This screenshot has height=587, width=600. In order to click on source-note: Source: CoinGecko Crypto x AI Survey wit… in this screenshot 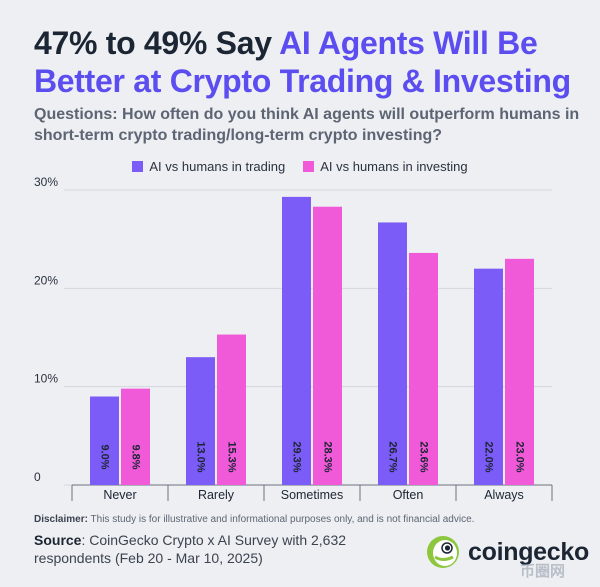, I will do `click(214, 549)`.